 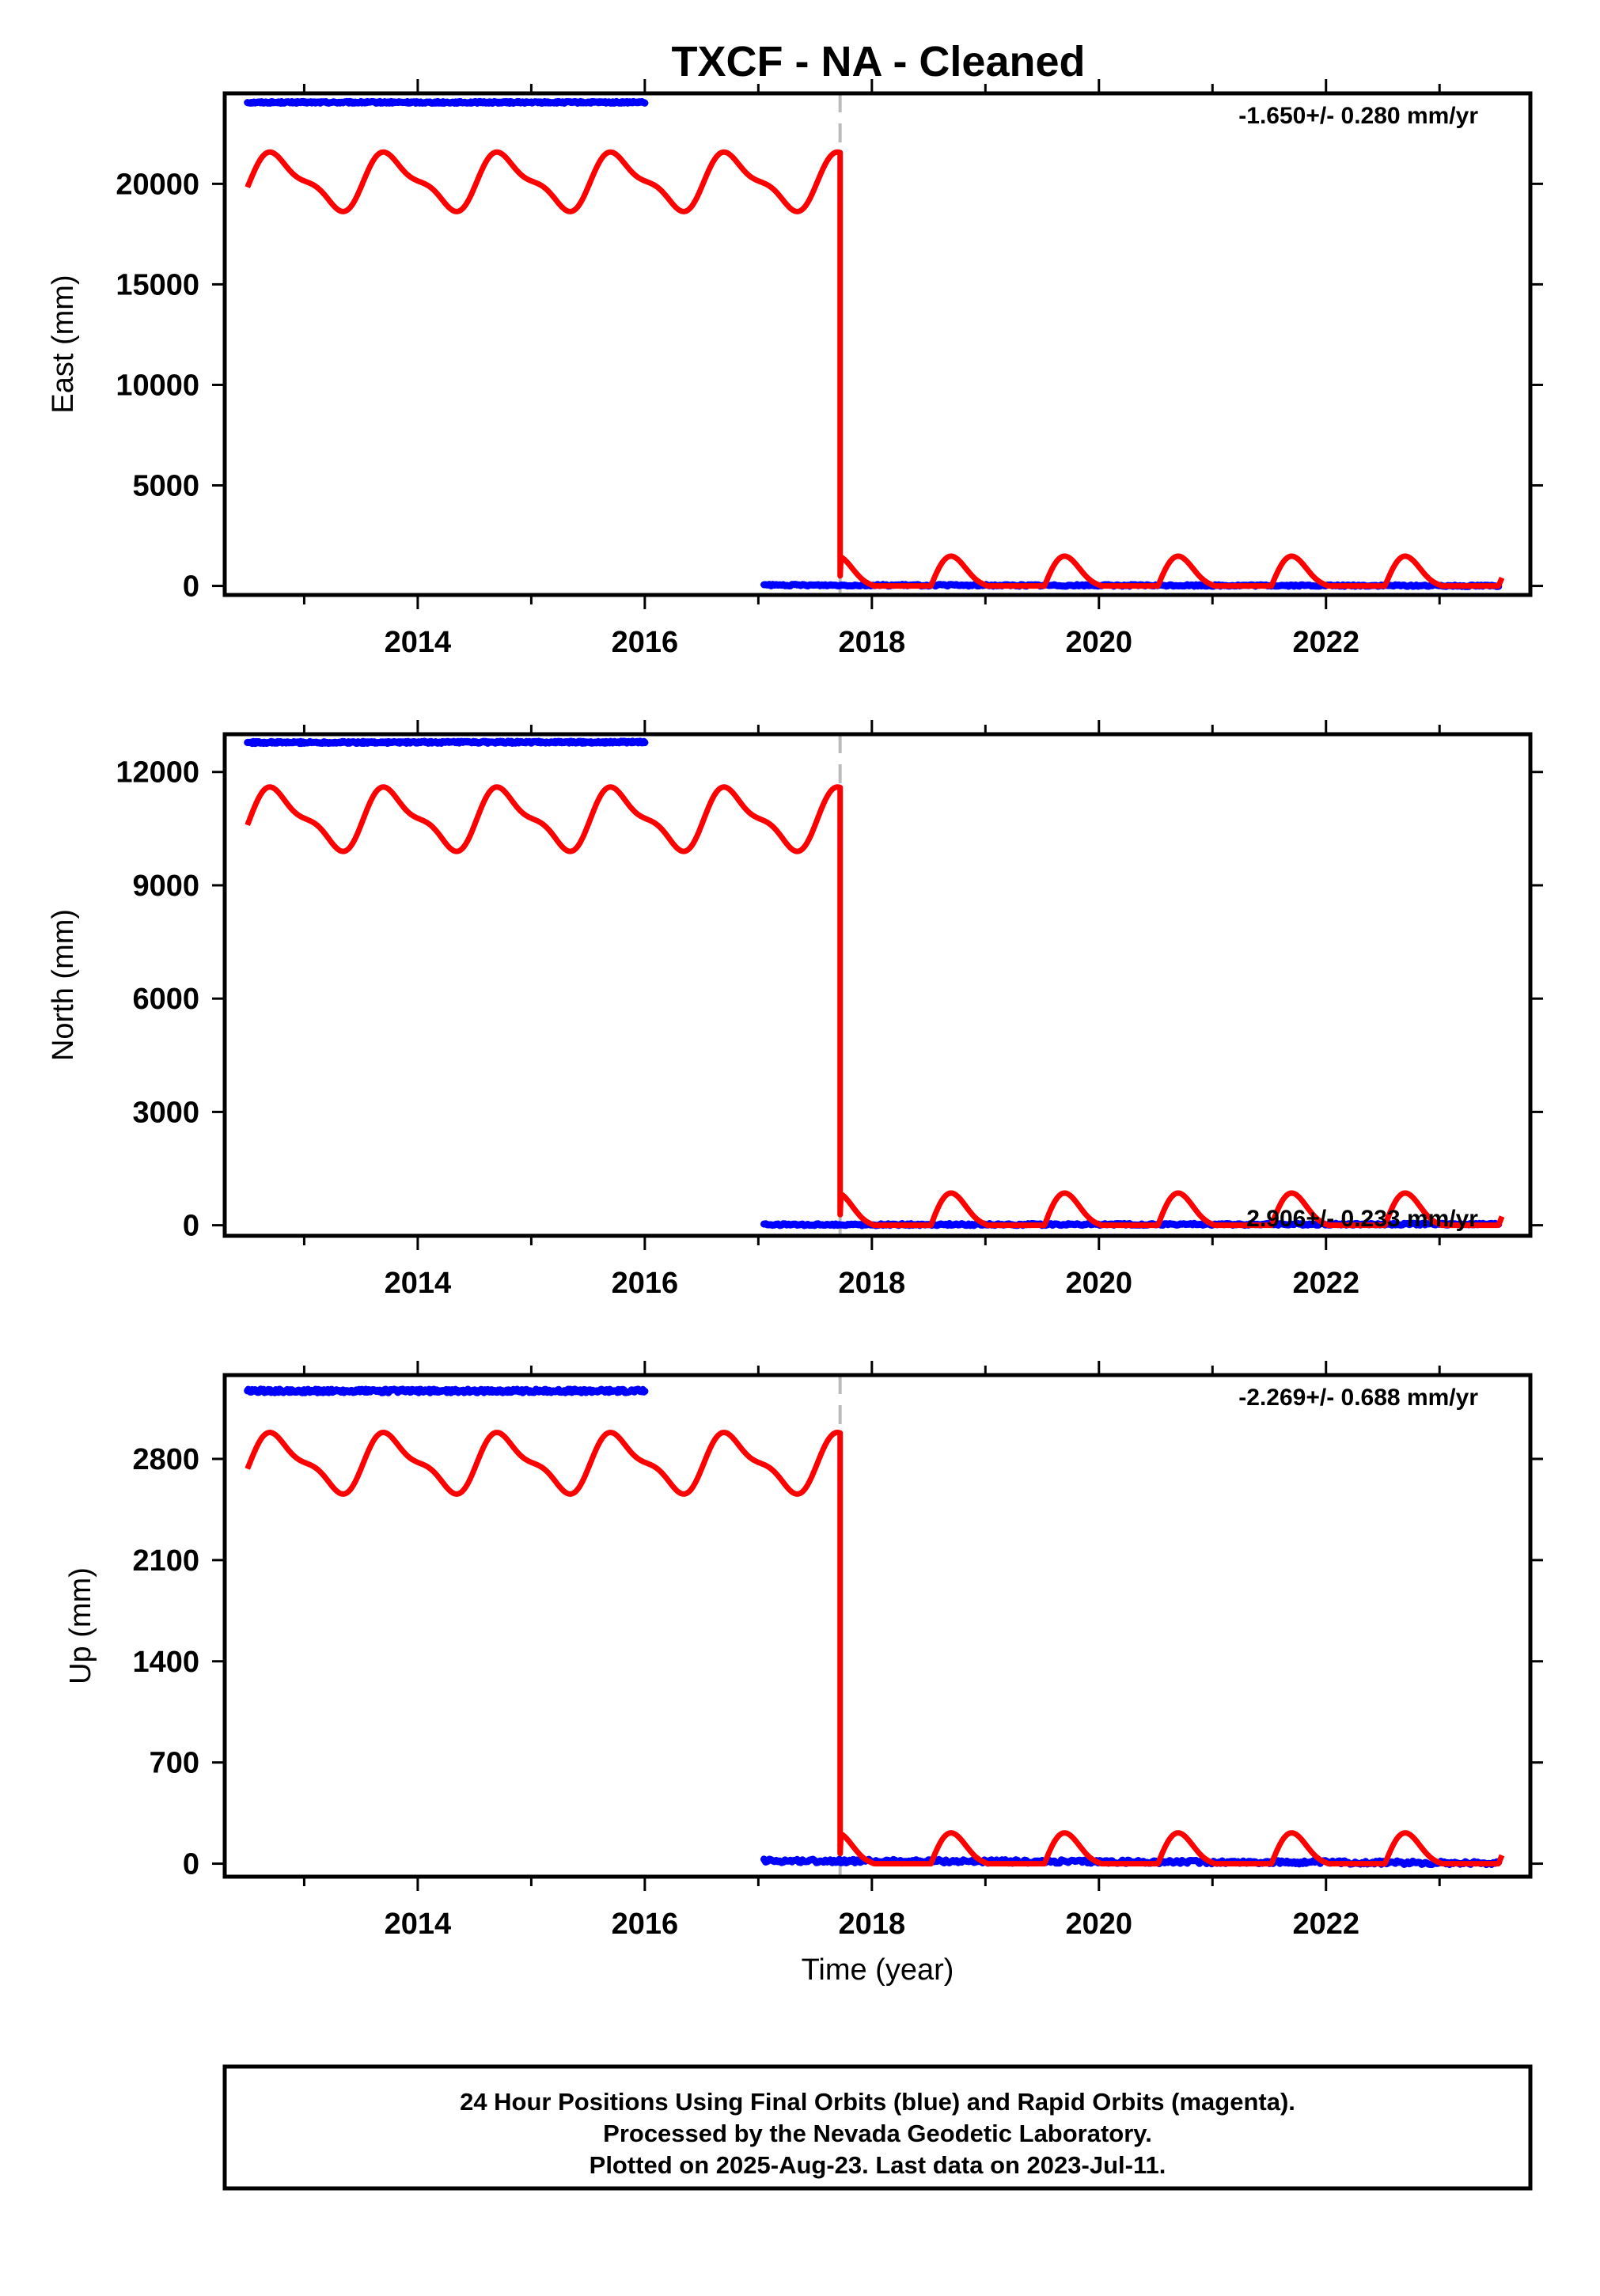 I want to click on y-tick-label: 2800, so click(x=165, y=1459).